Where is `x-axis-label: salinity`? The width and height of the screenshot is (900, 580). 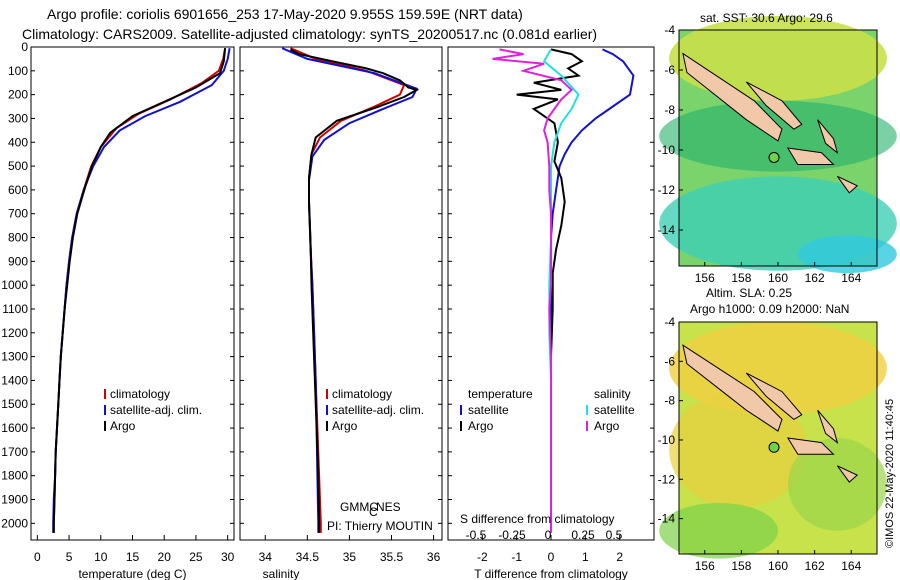 x-axis-label: salinity is located at coordinates (281, 573).